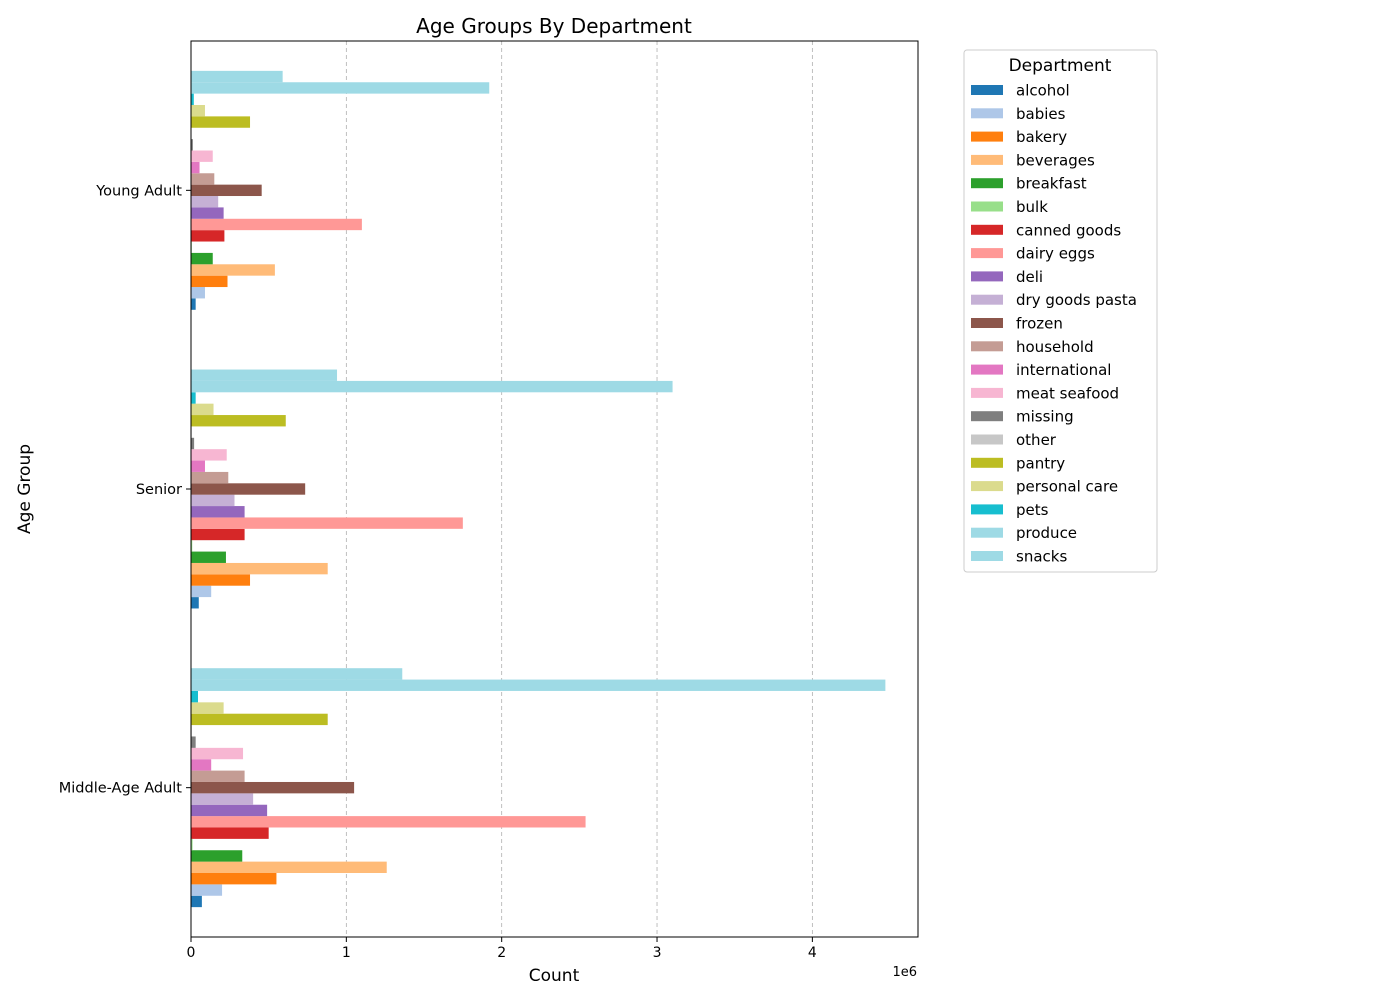 Image resolution: width=1400 pixels, height=1000 pixels. What do you see at coordinates (1055, 347) in the screenshot?
I see `legend-label: household` at bounding box center [1055, 347].